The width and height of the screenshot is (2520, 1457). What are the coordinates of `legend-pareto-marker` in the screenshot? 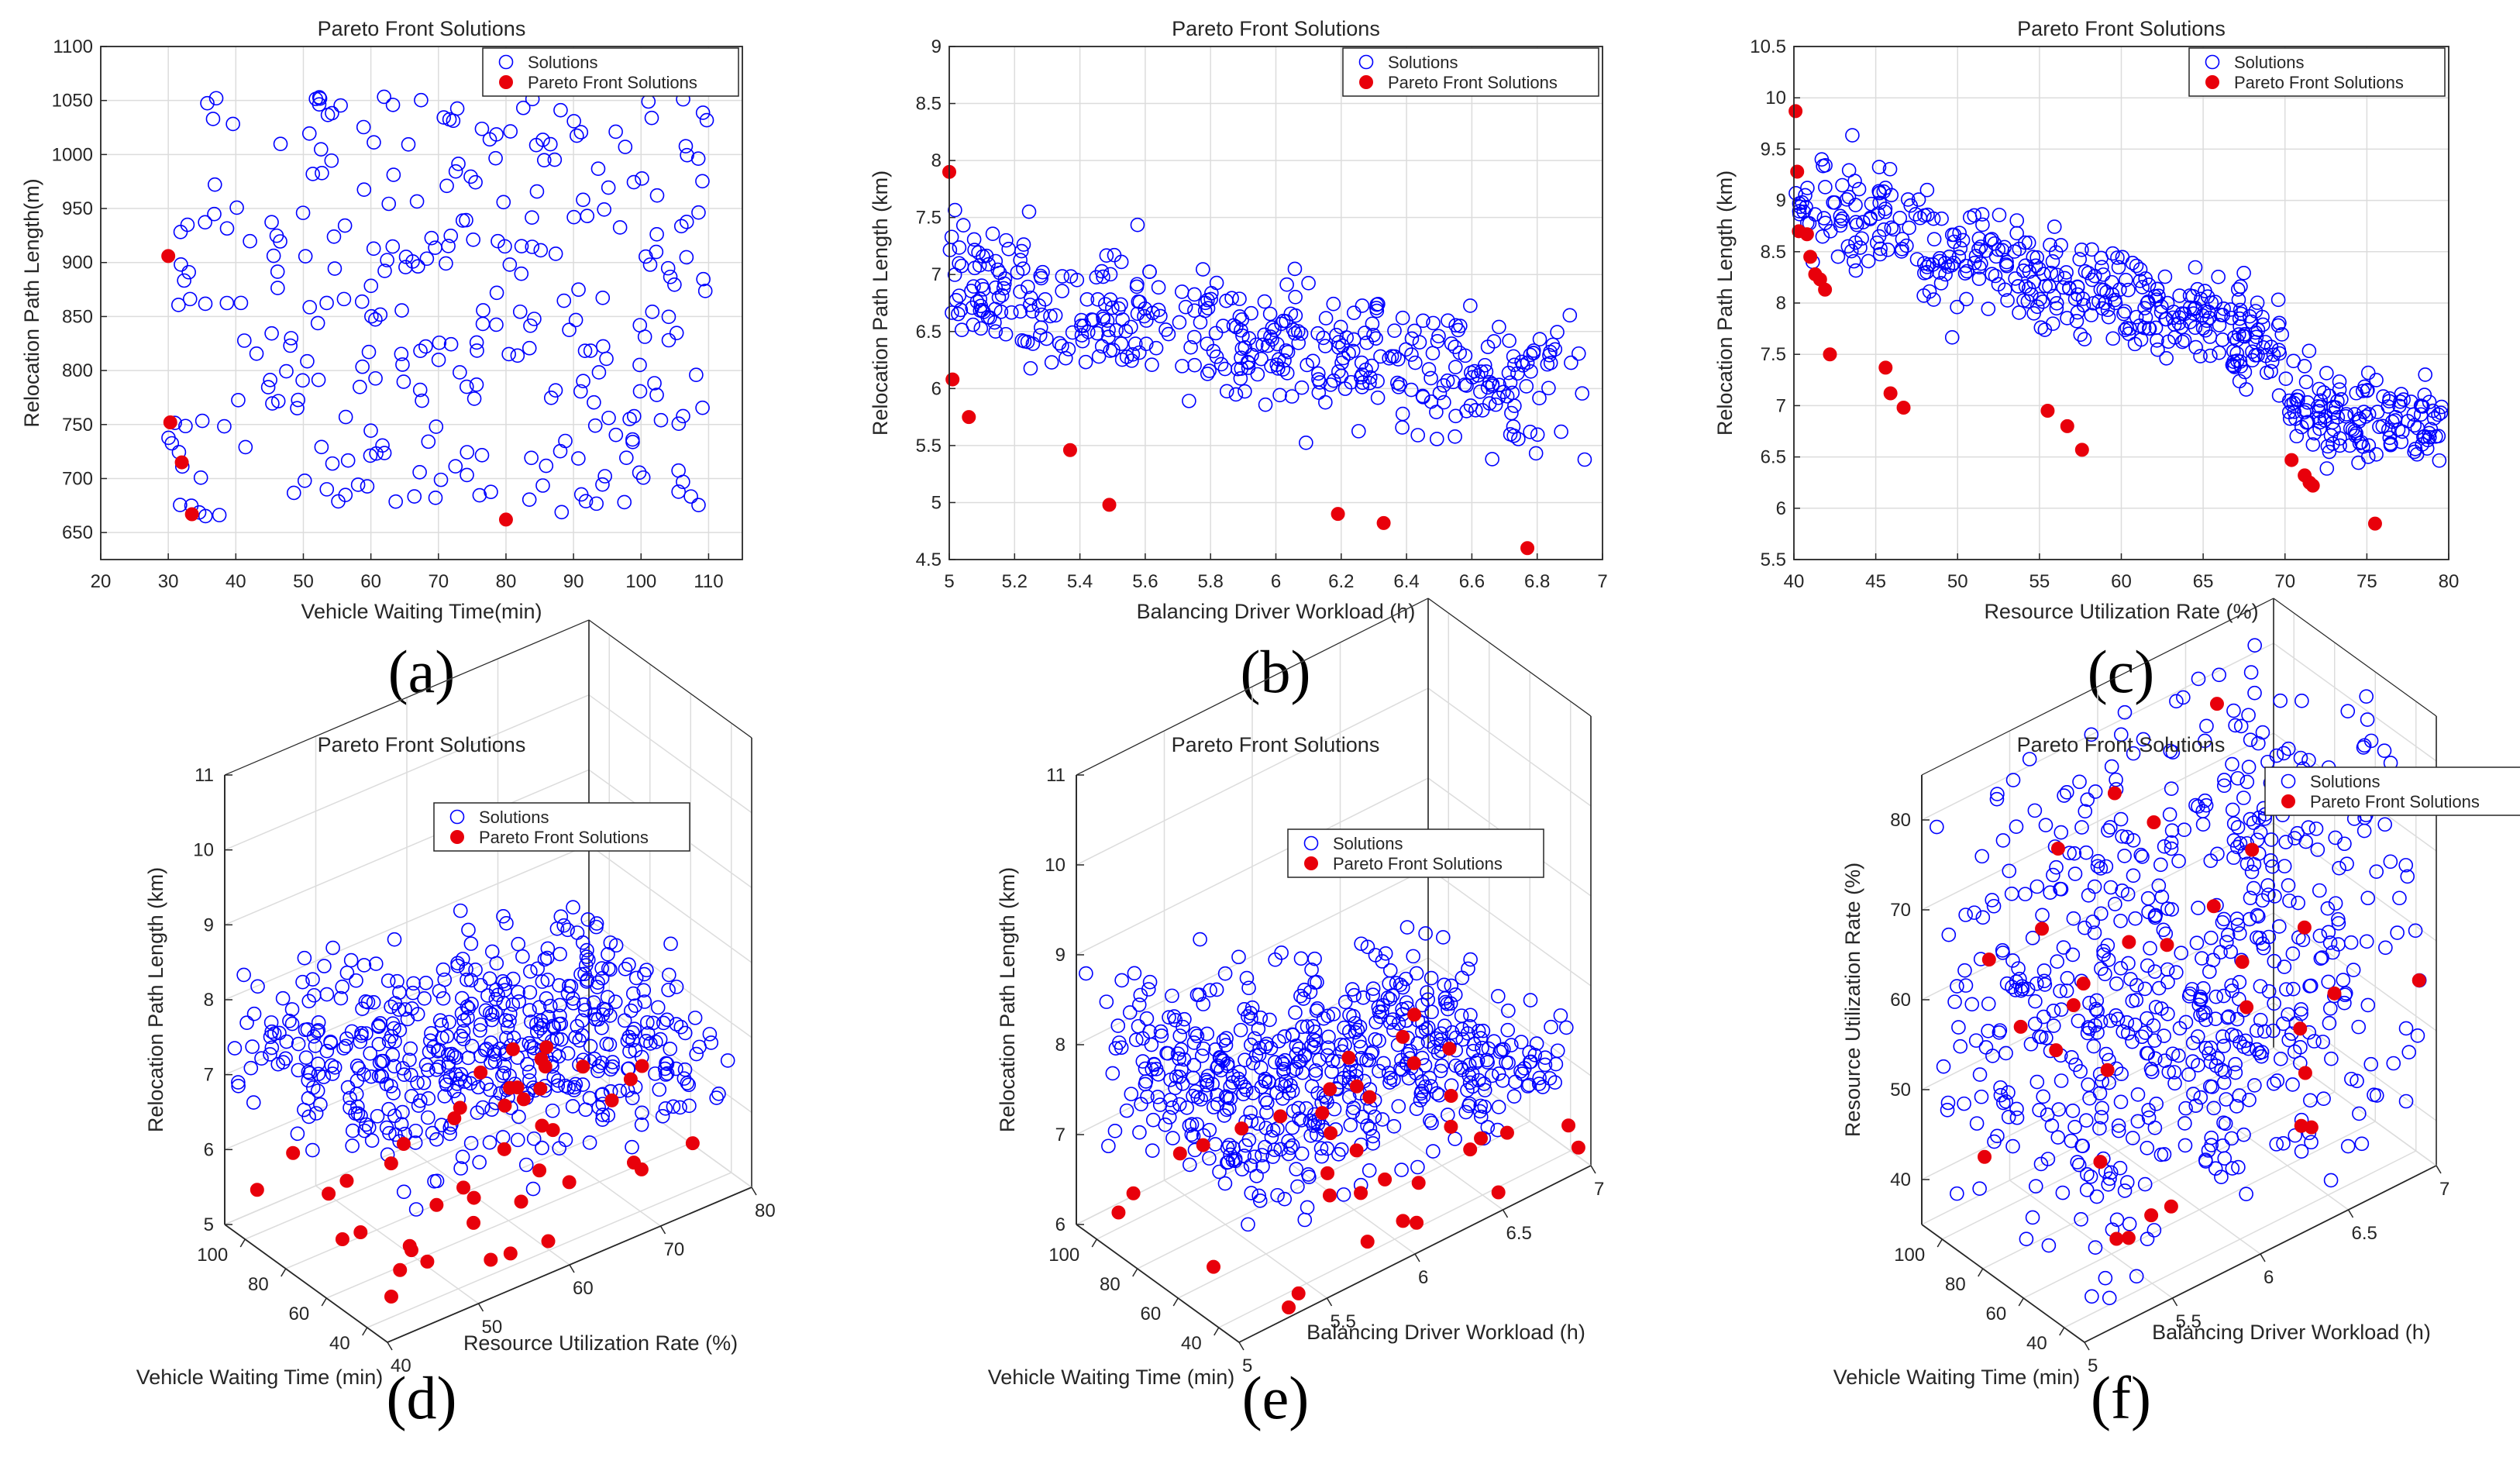 It's located at (2212, 82).